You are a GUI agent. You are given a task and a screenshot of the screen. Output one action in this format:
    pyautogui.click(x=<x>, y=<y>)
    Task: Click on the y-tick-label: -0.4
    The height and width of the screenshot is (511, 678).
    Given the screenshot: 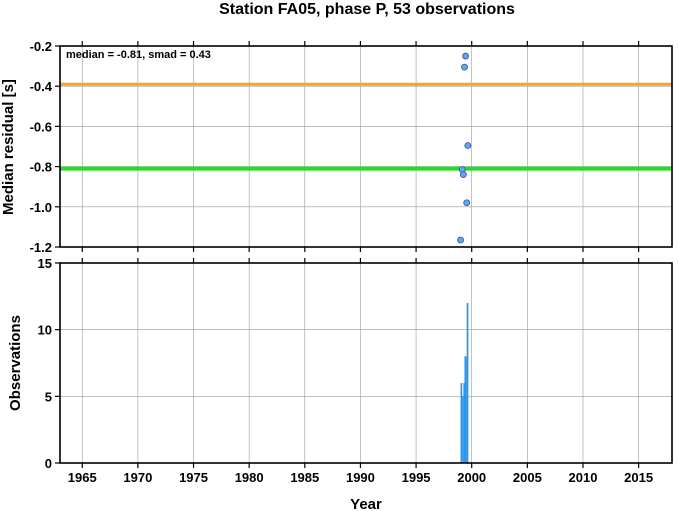 What is the action you would take?
    pyautogui.click(x=41, y=86)
    